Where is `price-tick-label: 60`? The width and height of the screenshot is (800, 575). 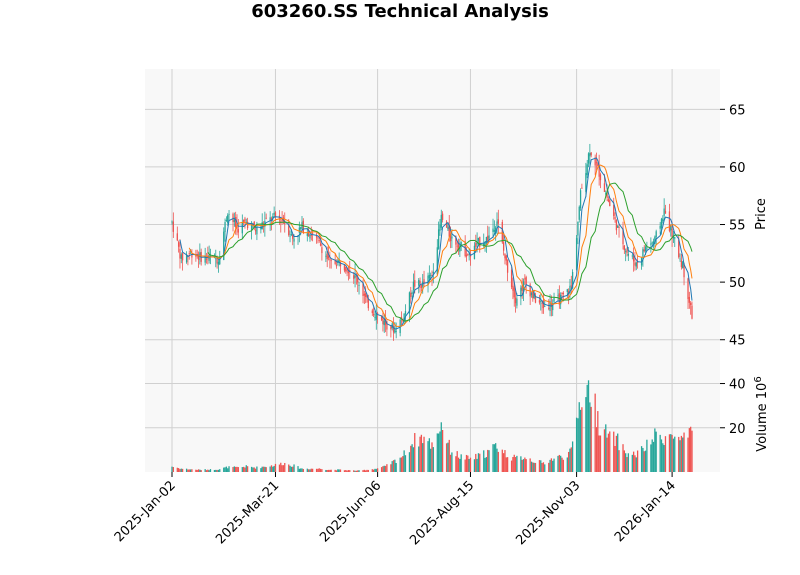
price-tick-label: 60 is located at coordinates (737, 168).